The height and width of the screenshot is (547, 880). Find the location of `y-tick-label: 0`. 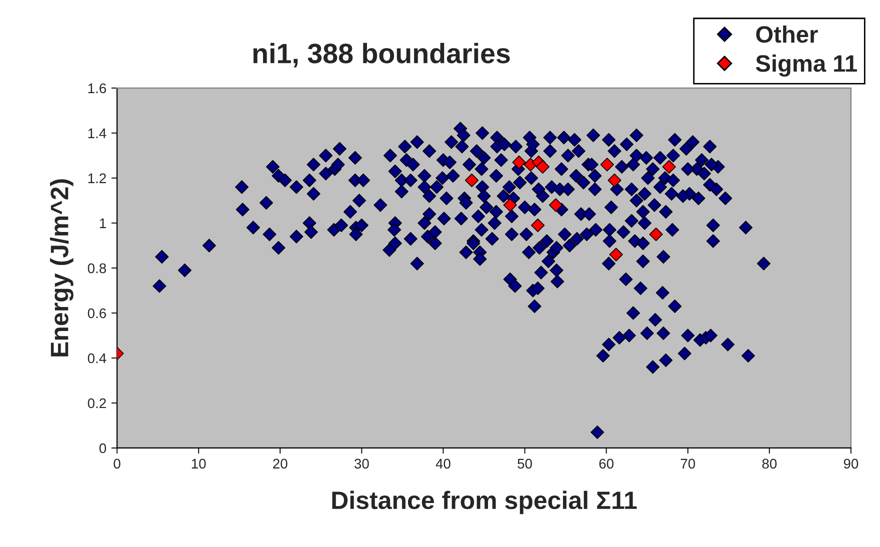

y-tick-label: 0 is located at coordinates (102, 448).